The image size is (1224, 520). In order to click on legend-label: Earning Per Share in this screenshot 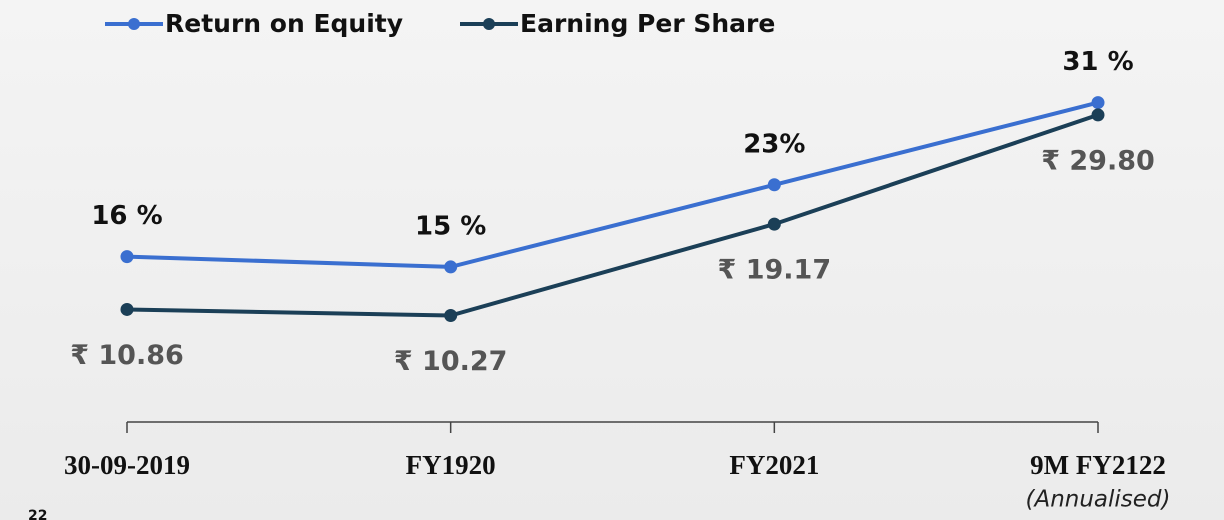, I will do `click(647, 23)`.